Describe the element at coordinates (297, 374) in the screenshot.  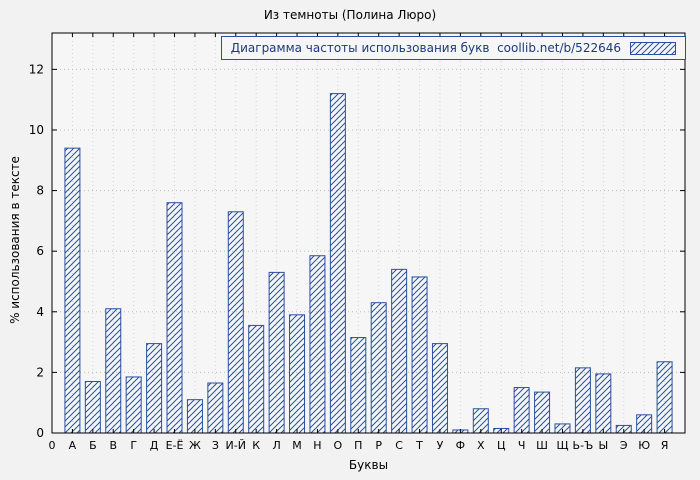
I see `bar-М` at that location.